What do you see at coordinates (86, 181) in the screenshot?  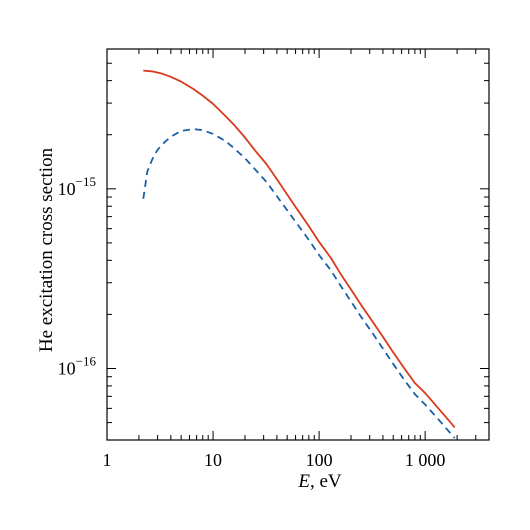 I see `y-tick-exponent: −15` at bounding box center [86, 181].